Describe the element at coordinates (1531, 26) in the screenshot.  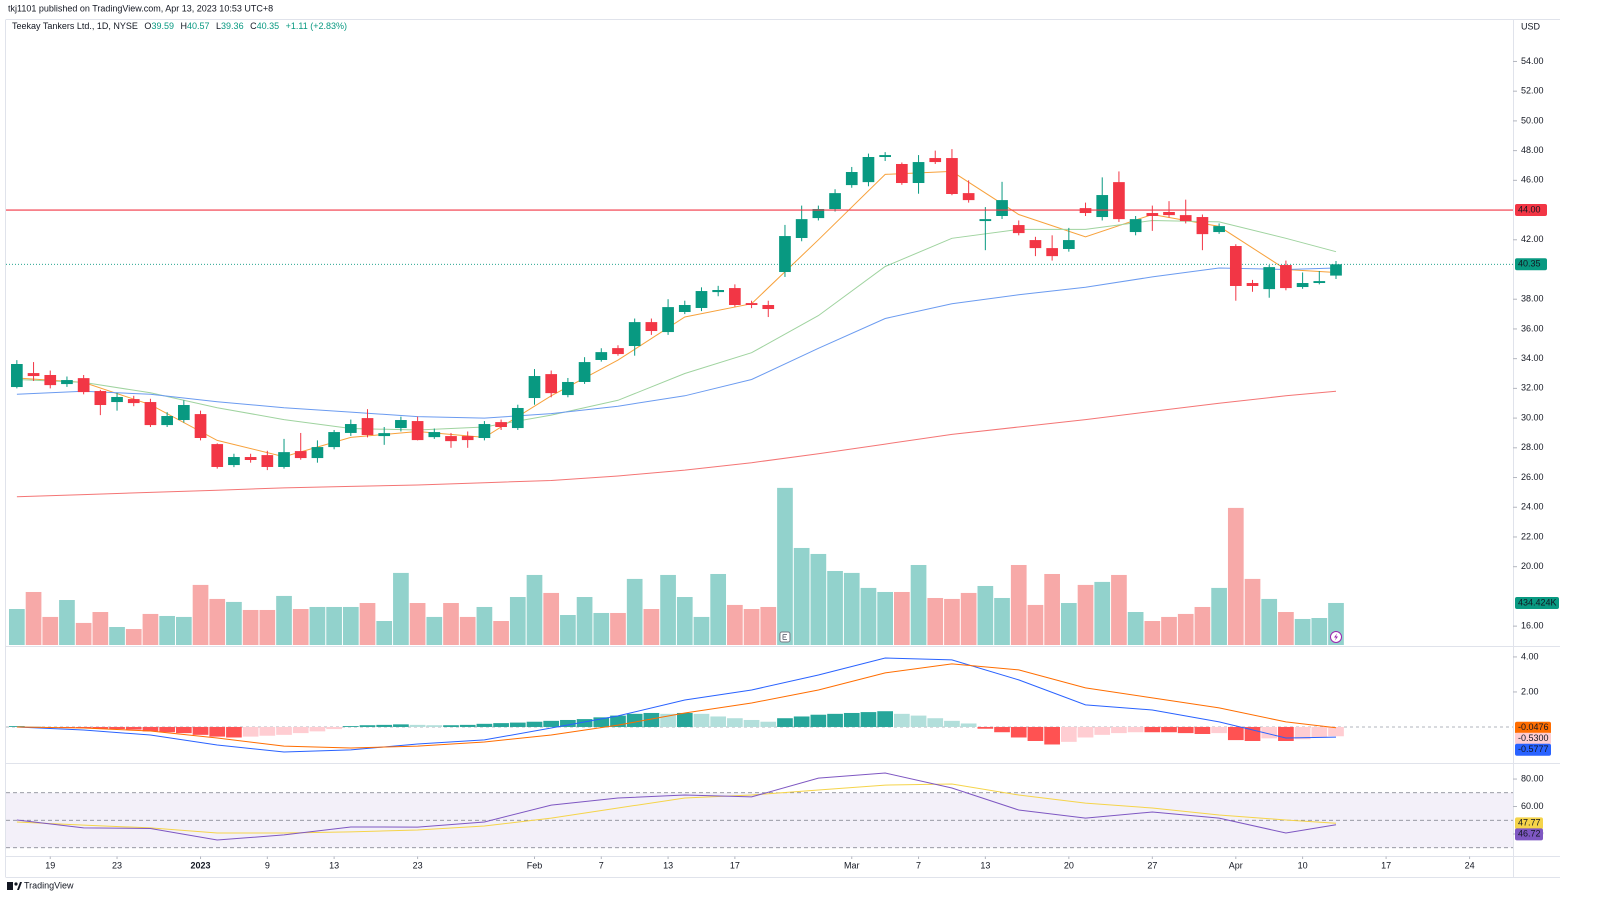
I see `currency: USD` at that location.